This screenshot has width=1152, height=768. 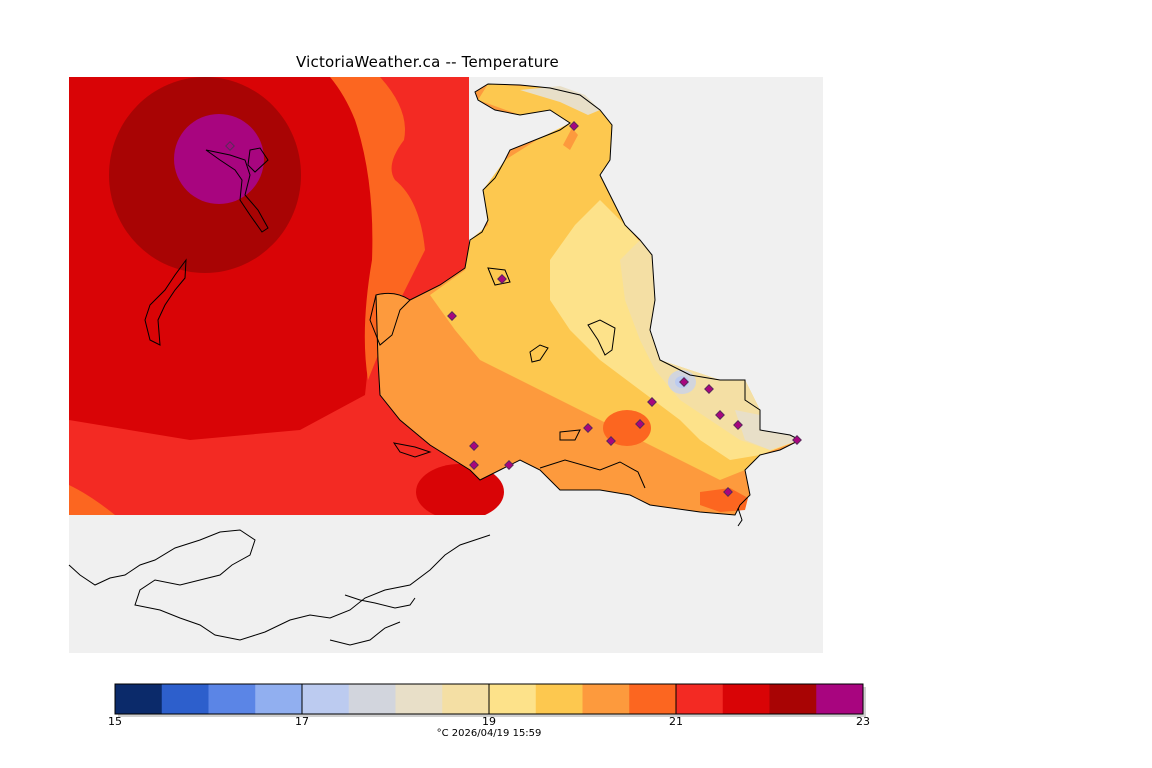 I want to click on legend-tick-label: 15, so click(x=115, y=721).